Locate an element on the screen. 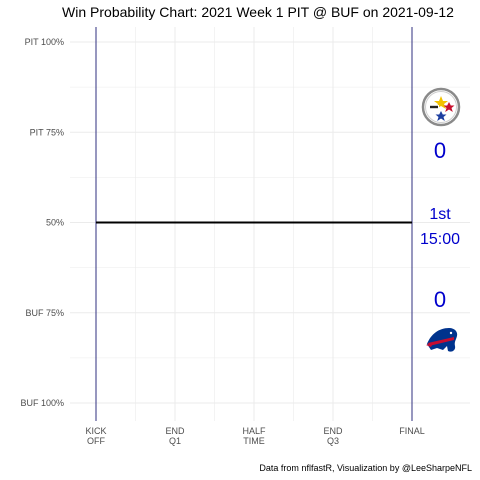 The width and height of the screenshot is (480, 480). quarter-label: 1st is located at coordinates (440, 214).